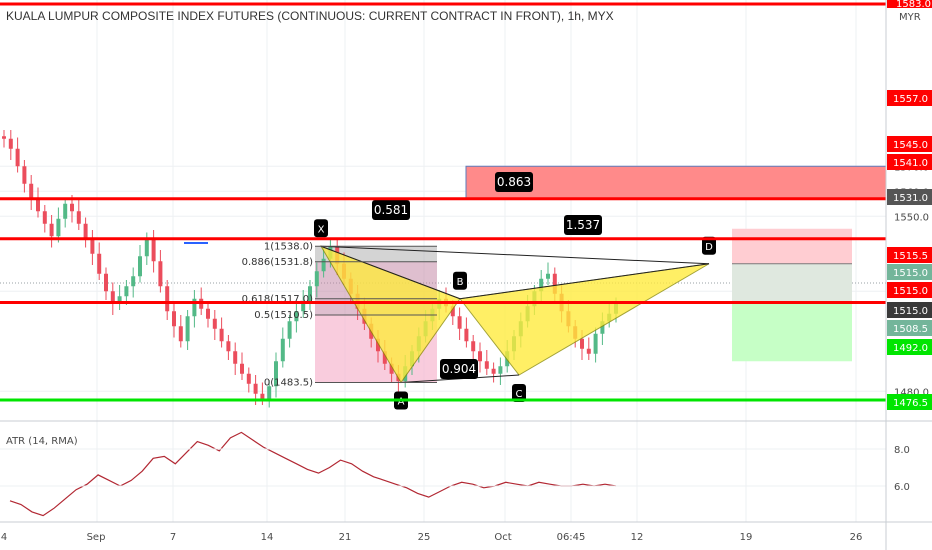 Image resolution: width=932 pixels, height=550 pixels. What do you see at coordinates (913, 5) in the screenshot?
I see `price-badge-top-label: 1583.0` at bounding box center [913, 5].